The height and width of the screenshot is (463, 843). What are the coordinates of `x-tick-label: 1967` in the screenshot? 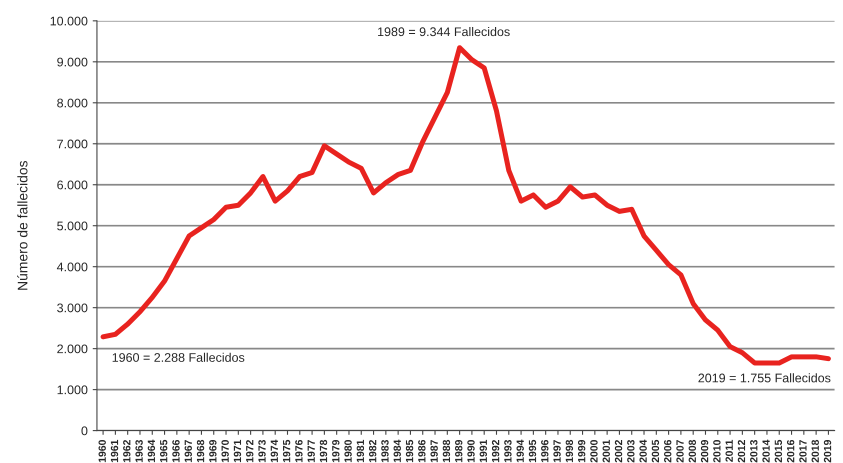 It's located at (188, 451).